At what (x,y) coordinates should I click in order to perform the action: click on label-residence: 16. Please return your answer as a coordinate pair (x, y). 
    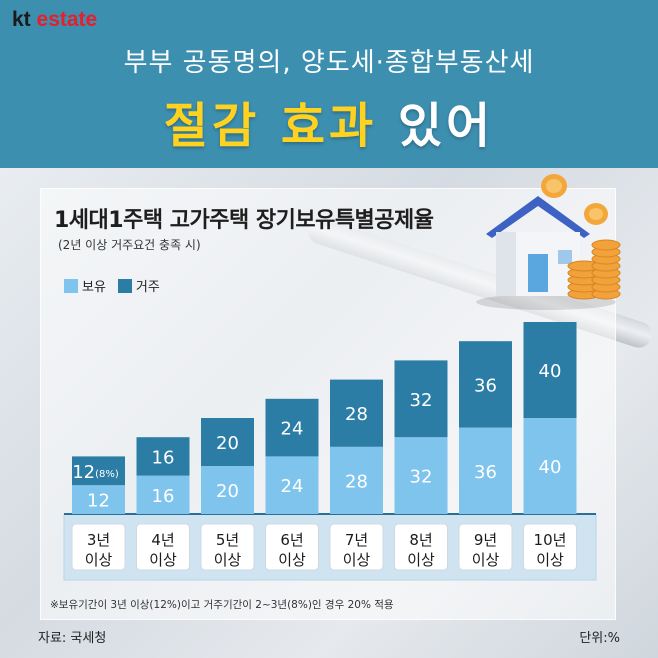
    Looking at the image, I should click on (163, 457).